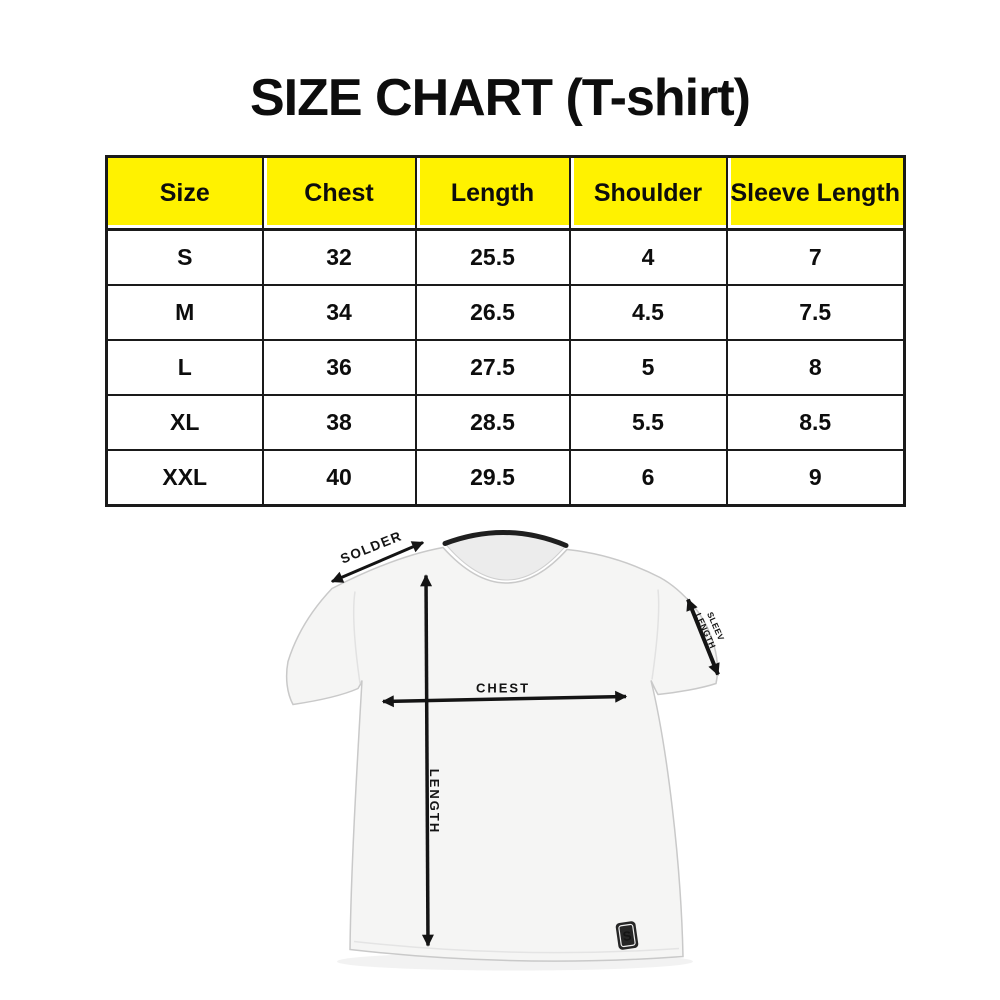 This screenshot has height=1000, width=1000. What do you see at coordinates (492, 257) in the screenshot?
I see `table-cell: 25.5` at bounding box center [492, 257].